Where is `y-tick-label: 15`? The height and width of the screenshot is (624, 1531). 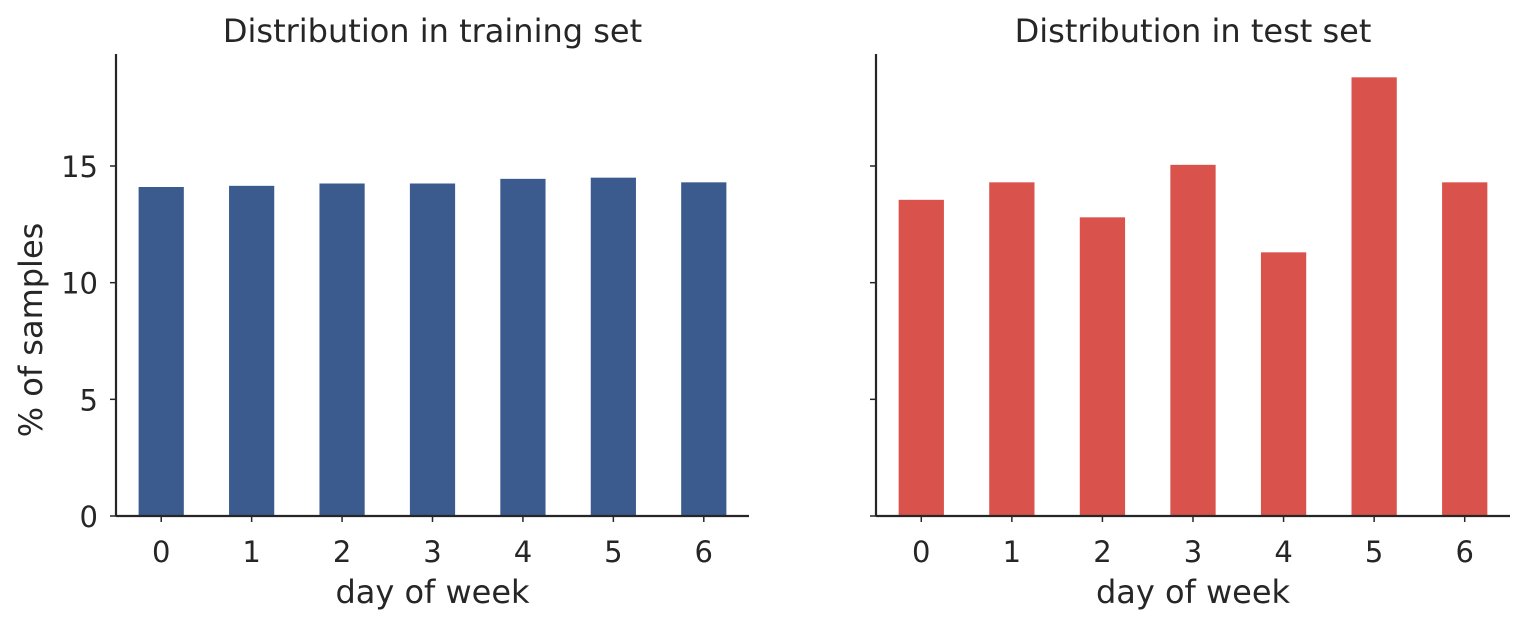
y-tick-label: 15 is located at coordinates (79, 167).